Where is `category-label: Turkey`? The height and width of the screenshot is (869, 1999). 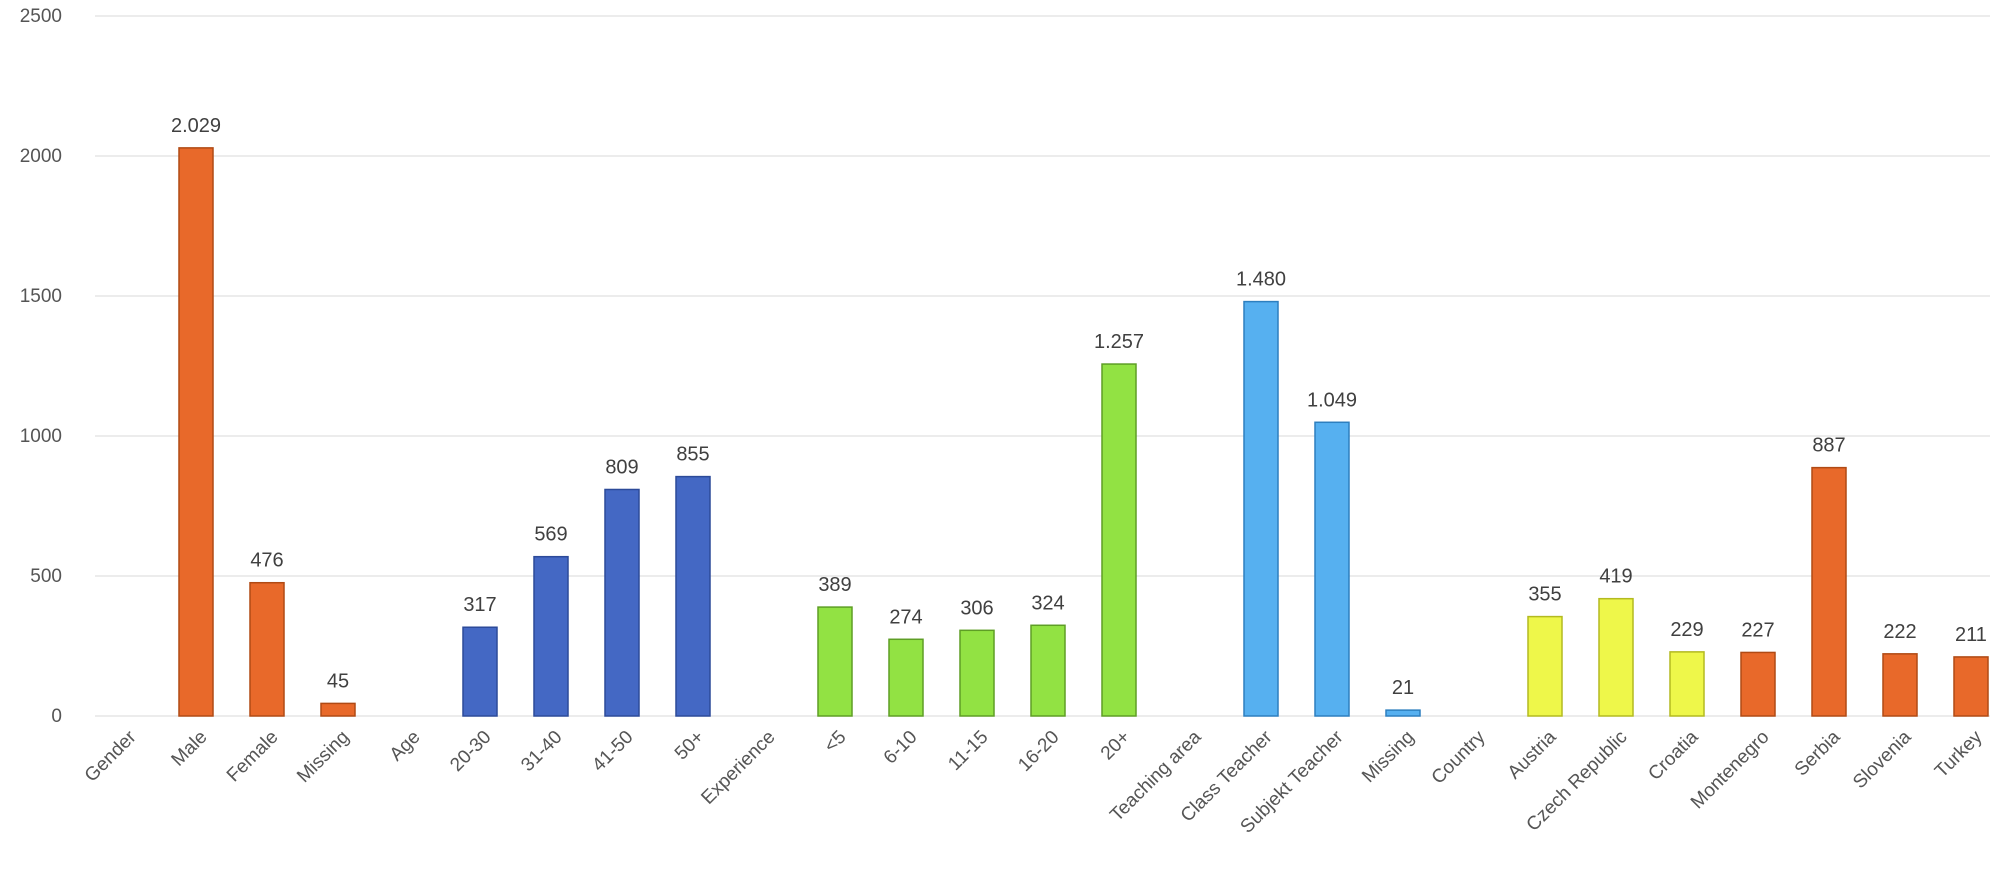 category-label: Turkey is located at coordinates (1959, 754).